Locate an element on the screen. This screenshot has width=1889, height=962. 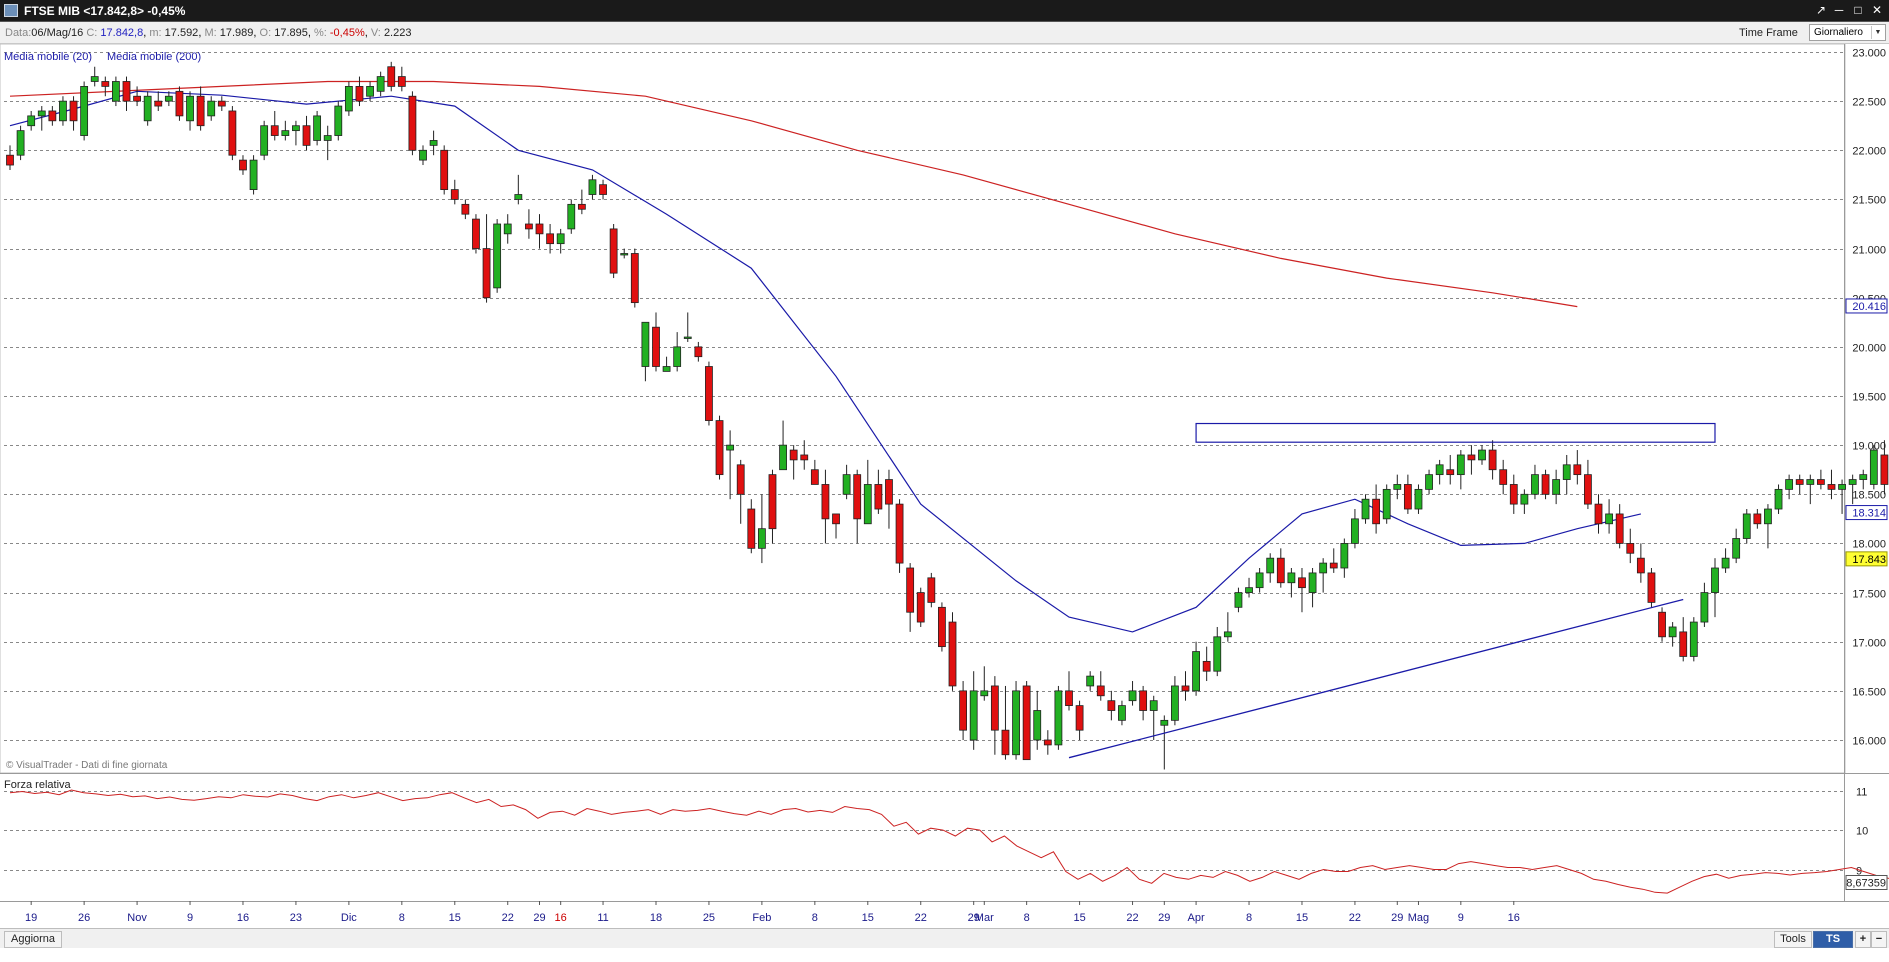
ts-off-button: TS OFF is located at coordinates (1833, 939).